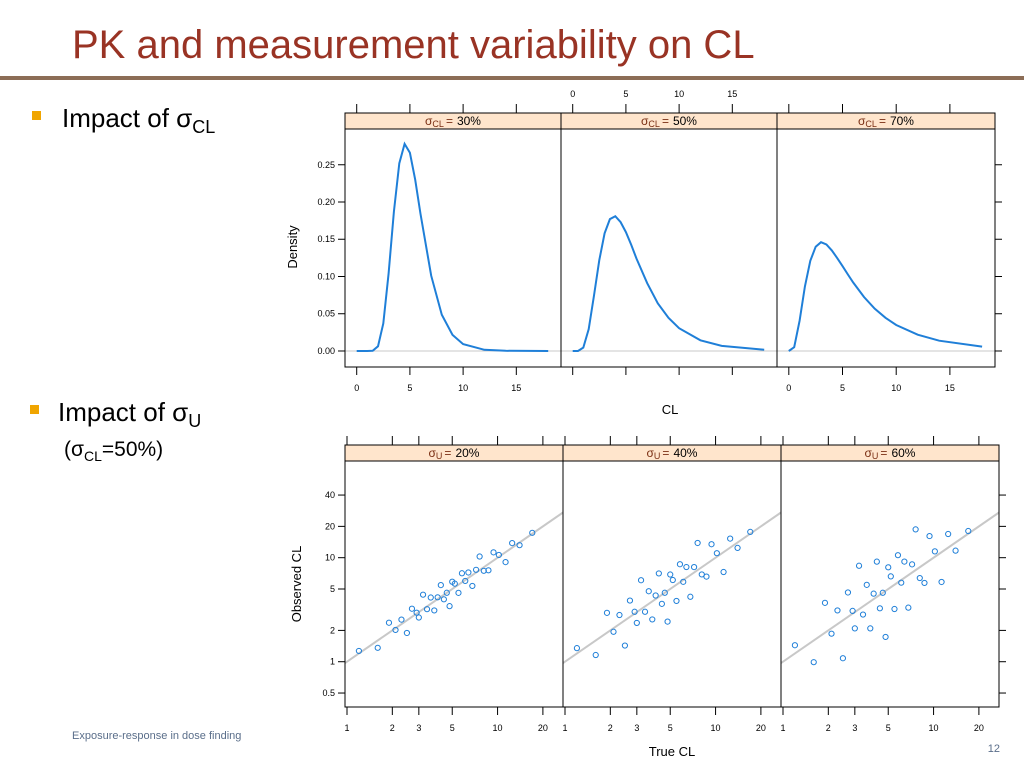 This screenshot has width=1024, height=768. What do you see at coordinates (685, 121) in the screenshot?
I see `strip-value: 50%` at bounding box center [685, 121].